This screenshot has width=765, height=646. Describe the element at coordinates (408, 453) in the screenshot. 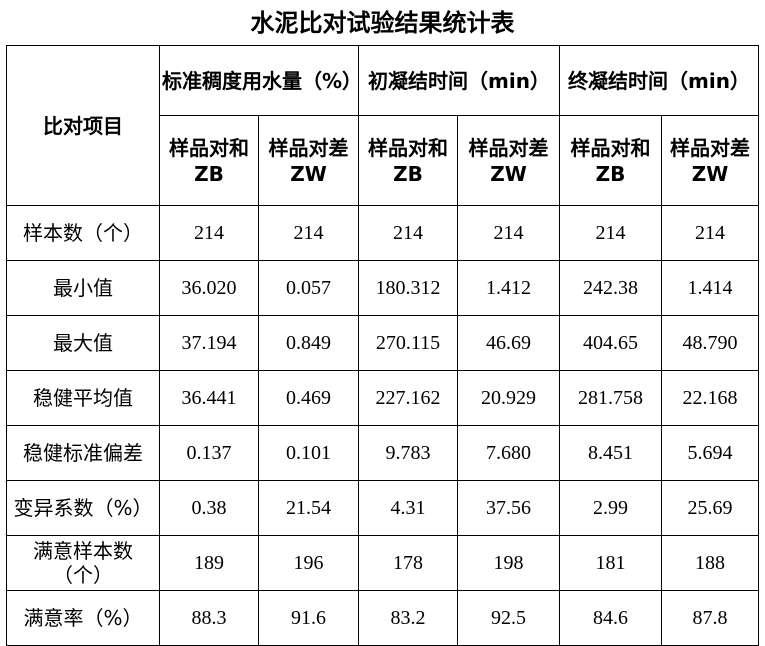

I see `table-cell: 9.783` at that location.